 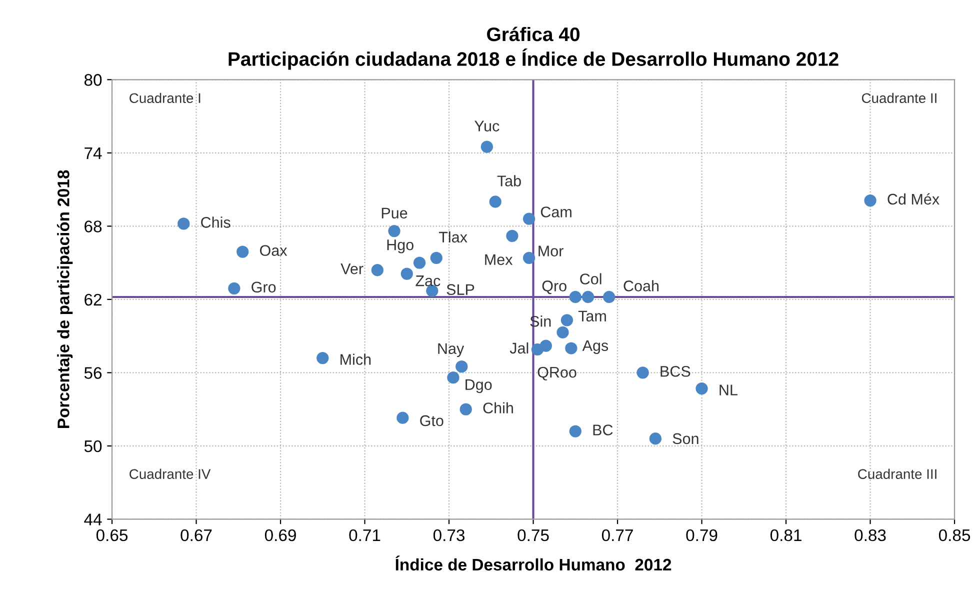 I want to click on x-axis-title: Índice de Desarrollo Humano 2012, so click(x=534, y=563).